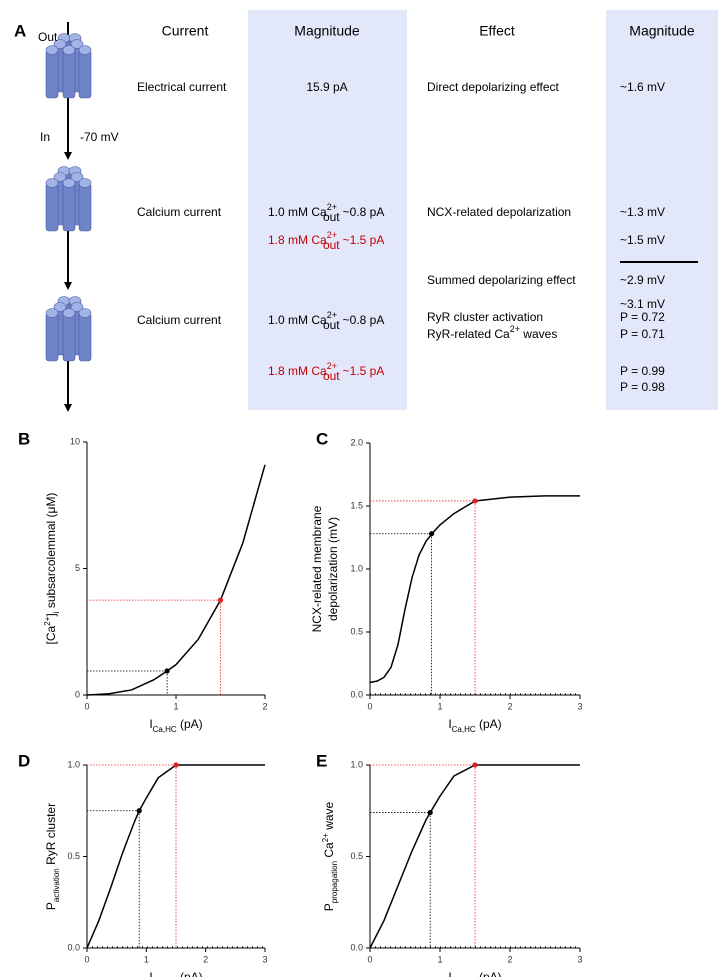 The height and width of the screenshot is (977, 725). What do you see at coordinates (51, 614) in the screenshot?
I see `label-part: ]` at bounding box center [51, 614].